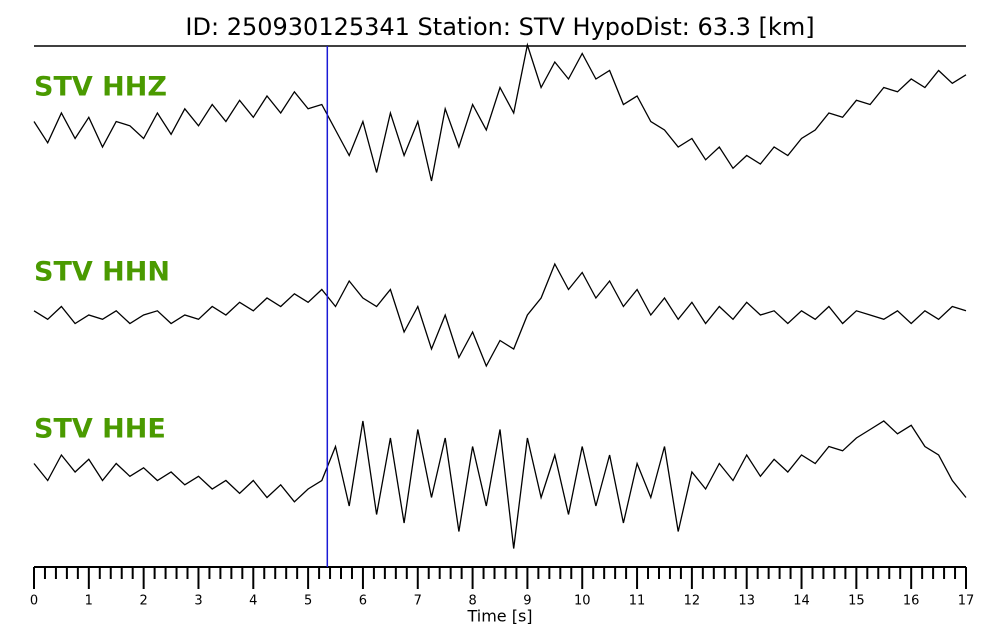 The height and width of the screenshot is (640, 1000). What do you see at coordinates (102, 272) in the screenshot?
I see `trace-label: STV HHN` at bounding box center [102, 272].